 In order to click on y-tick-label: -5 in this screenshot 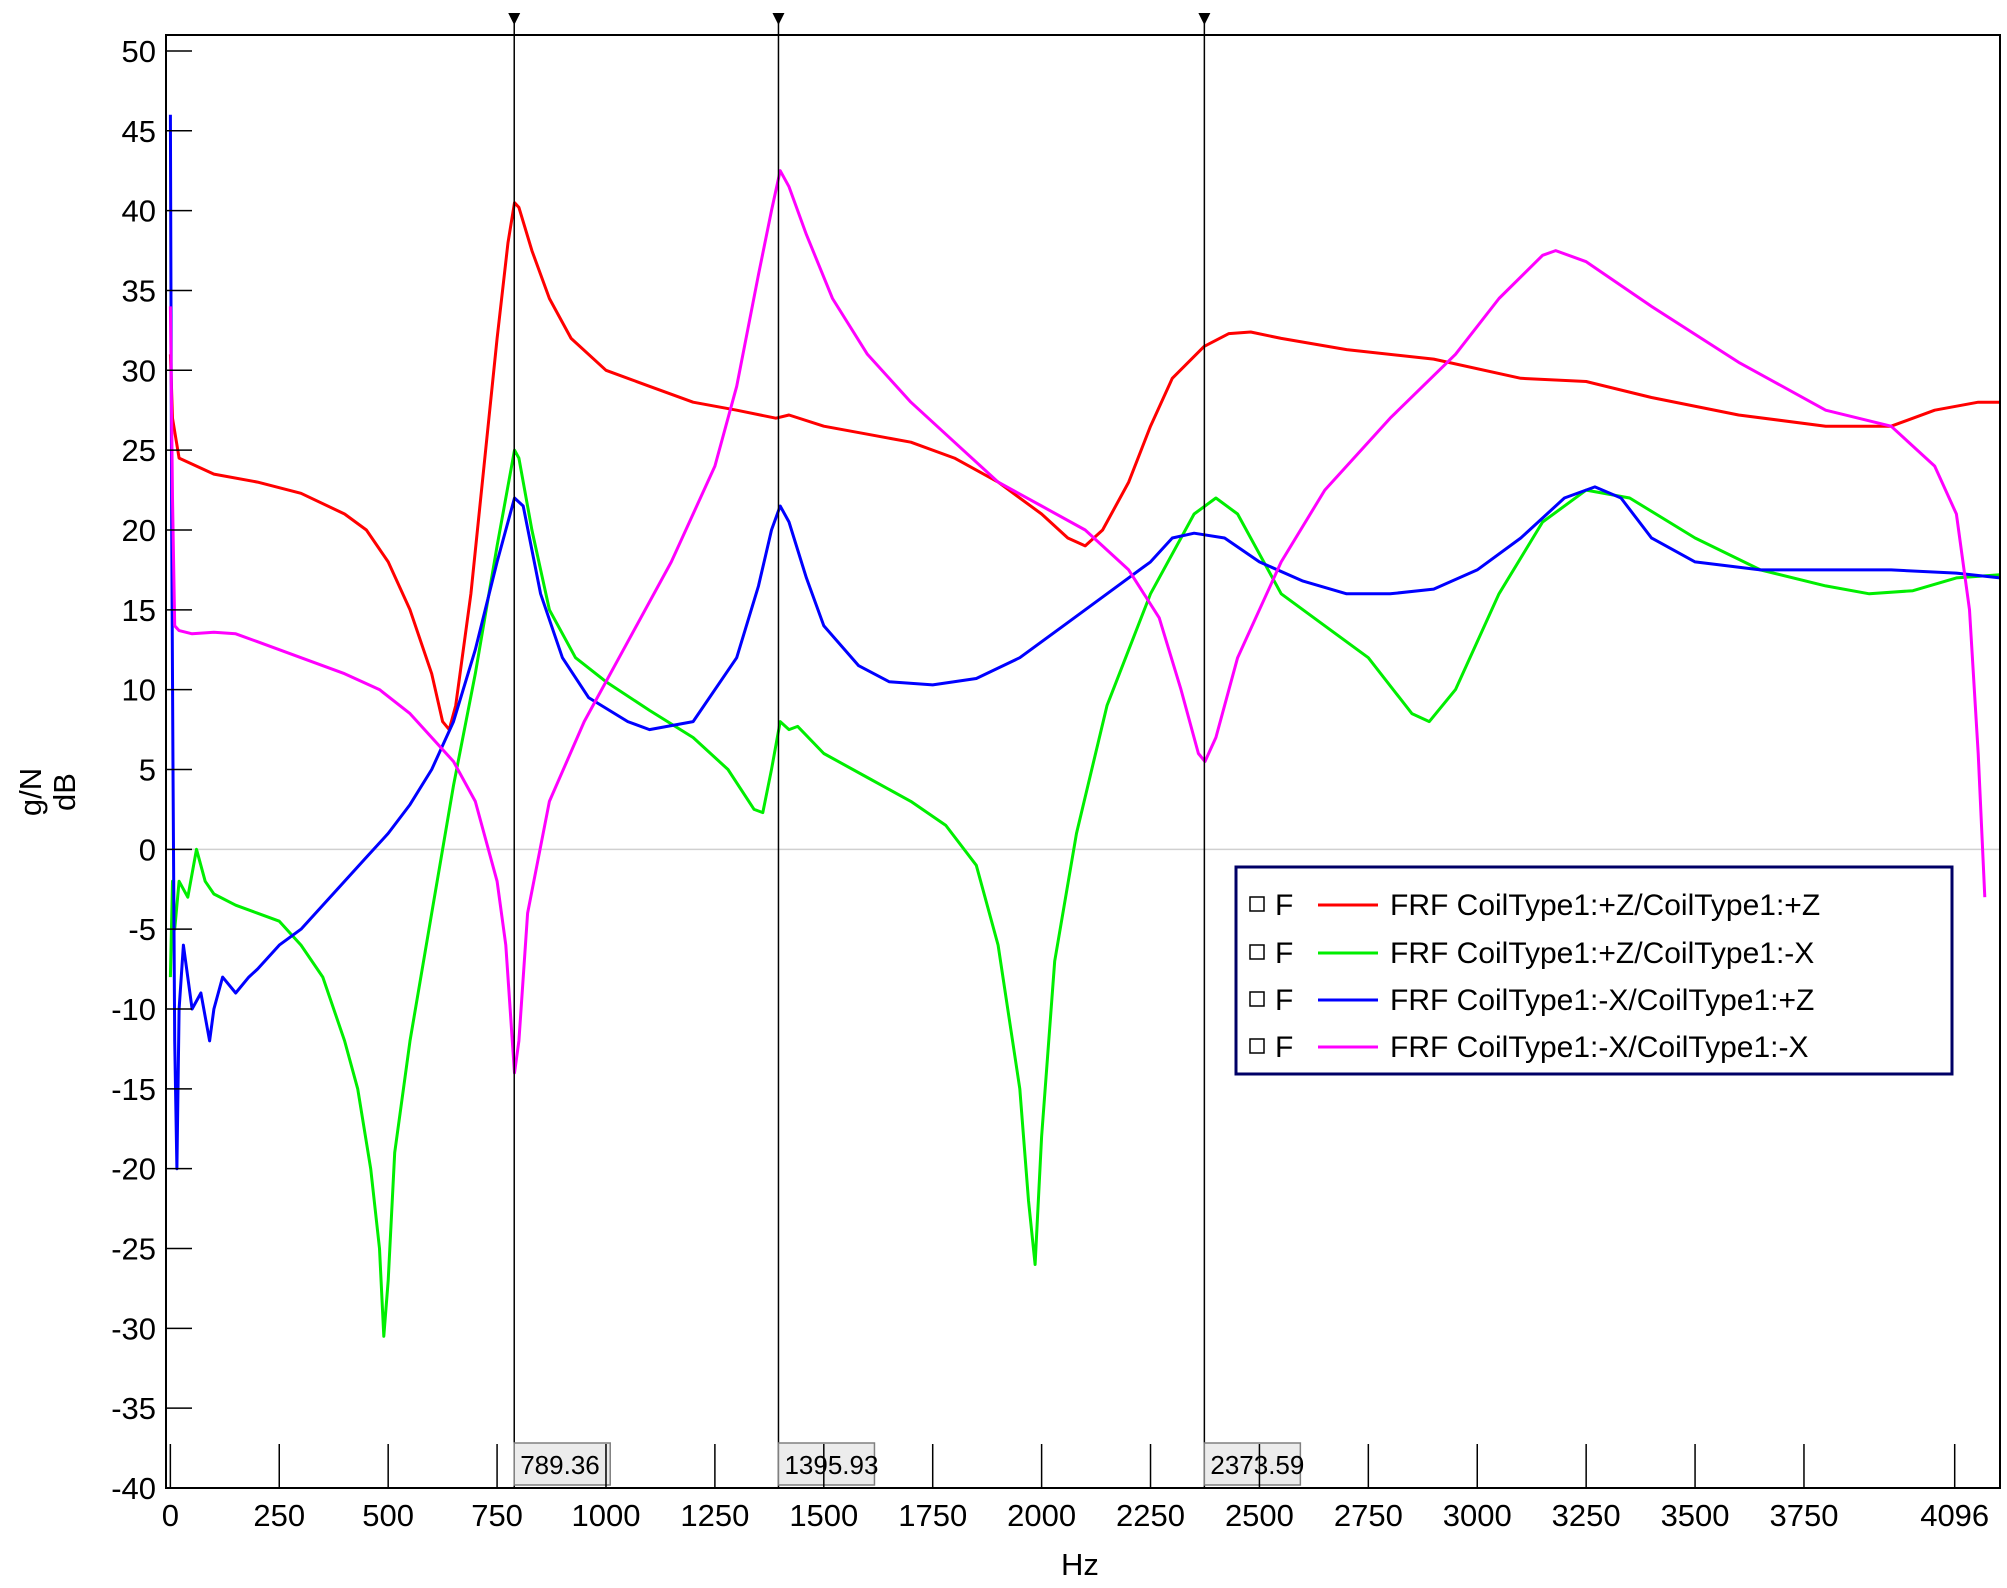, I will do `click(142, 929)`.